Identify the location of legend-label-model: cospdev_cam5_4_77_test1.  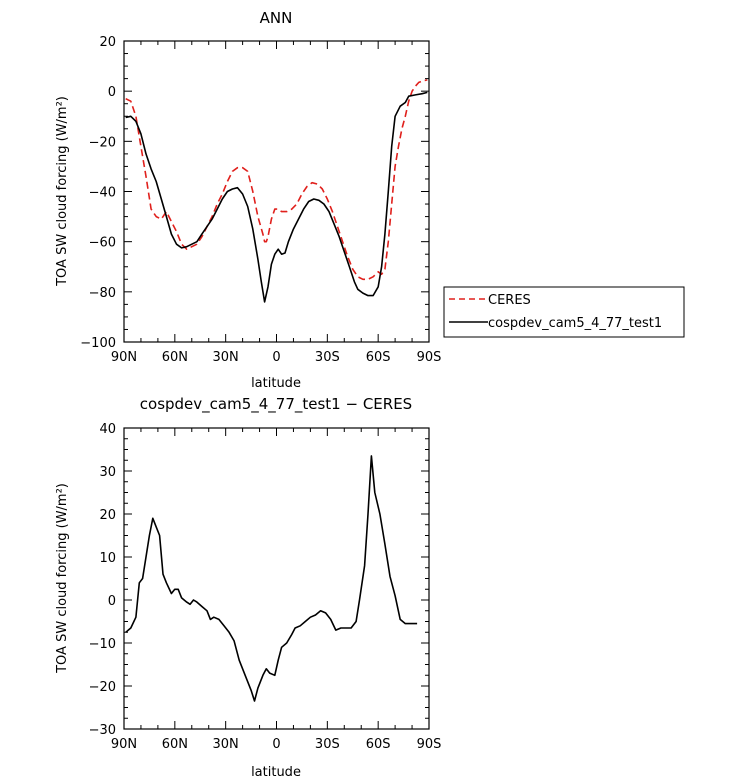
(575, 323).